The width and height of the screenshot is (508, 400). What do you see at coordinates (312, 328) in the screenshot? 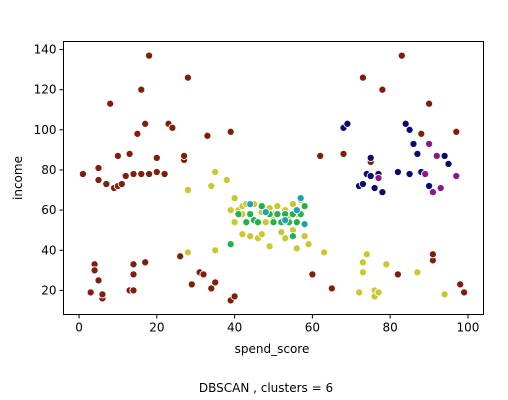
I see `x-tick-label: 60` at bounding box center [312, 328].